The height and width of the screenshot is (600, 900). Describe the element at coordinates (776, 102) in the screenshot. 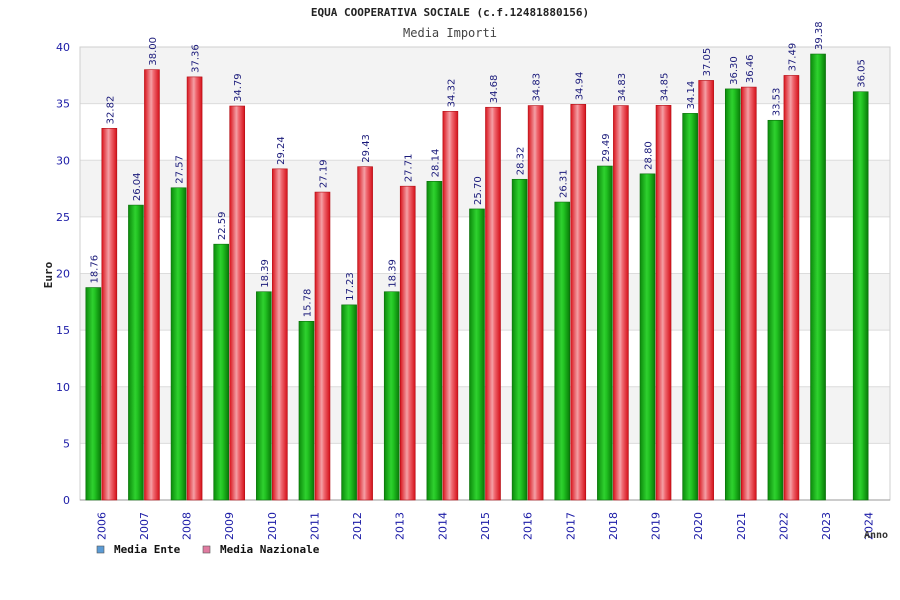

I see `data-label: 33.53` at that location.